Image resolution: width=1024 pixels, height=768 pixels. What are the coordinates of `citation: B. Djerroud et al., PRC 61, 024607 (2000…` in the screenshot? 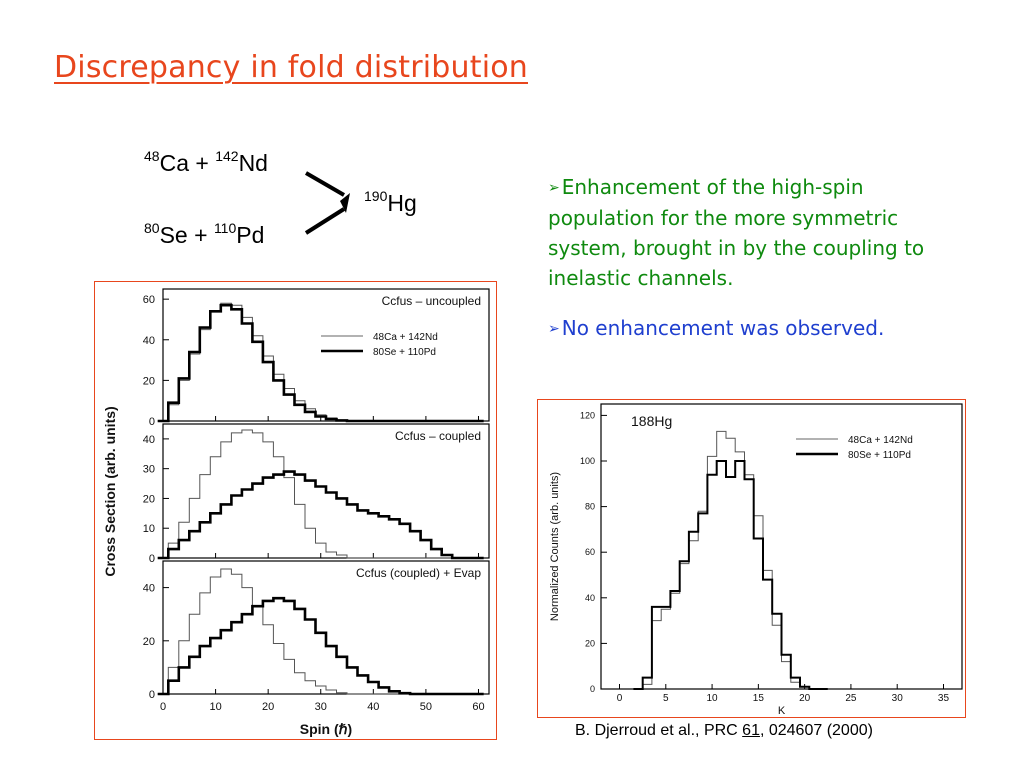 It's located at (724, 731).